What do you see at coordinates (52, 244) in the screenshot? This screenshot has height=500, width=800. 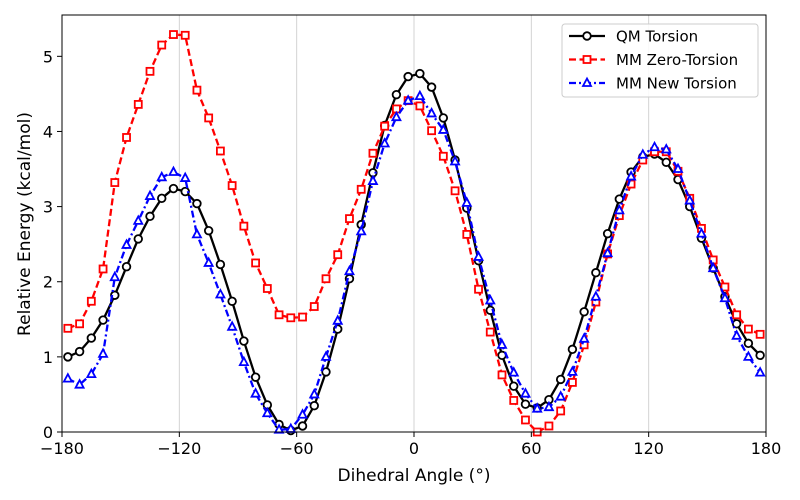 I see `y-axis-ticks: 0 1 2 3 4 5` at bounding box center [52, 244].